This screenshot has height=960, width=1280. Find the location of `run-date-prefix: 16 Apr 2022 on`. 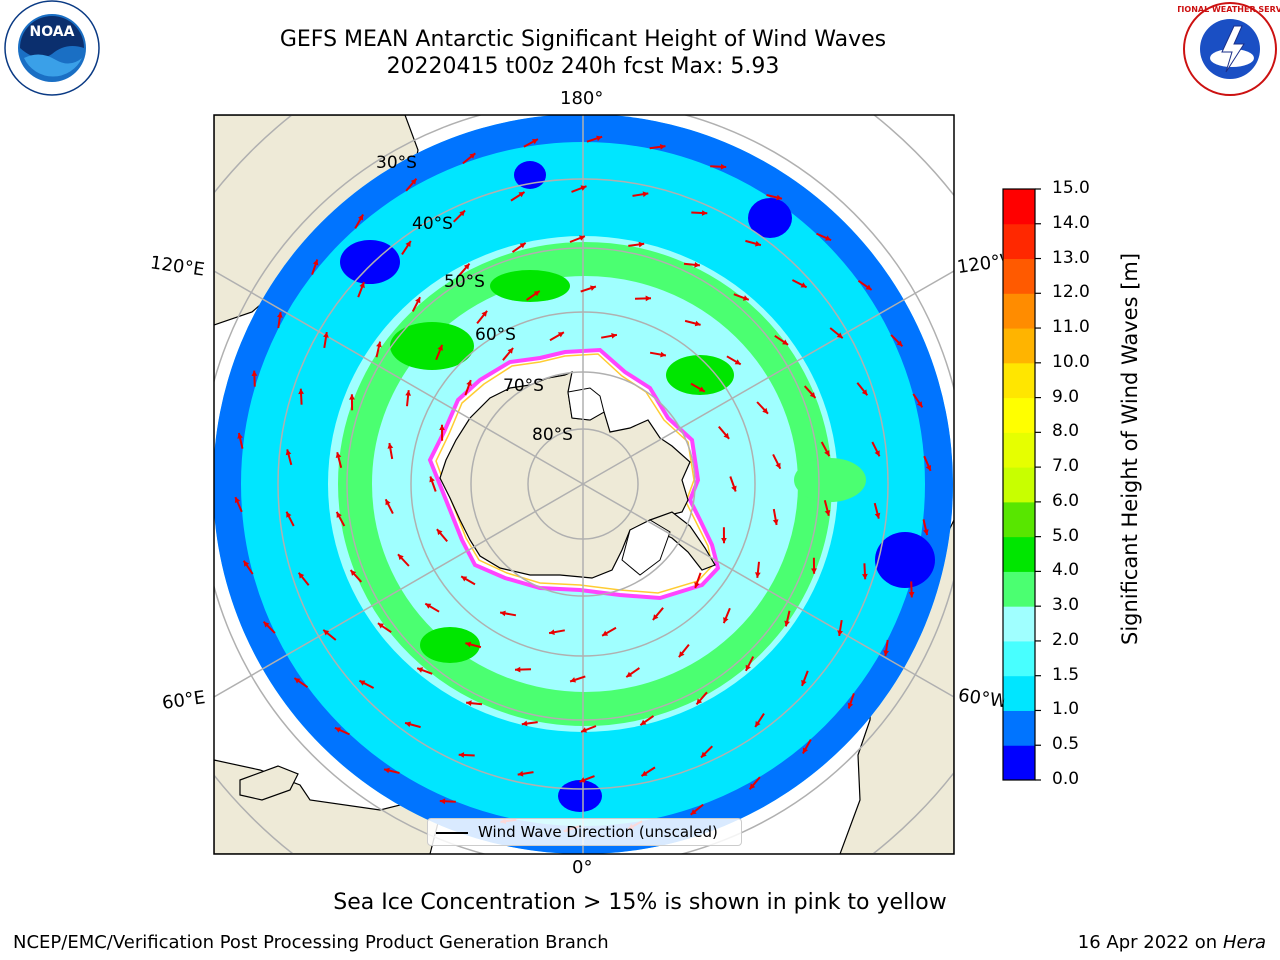

run-date-prefix: 16 Apr 2022 on is located at coordinates (1147, 942).